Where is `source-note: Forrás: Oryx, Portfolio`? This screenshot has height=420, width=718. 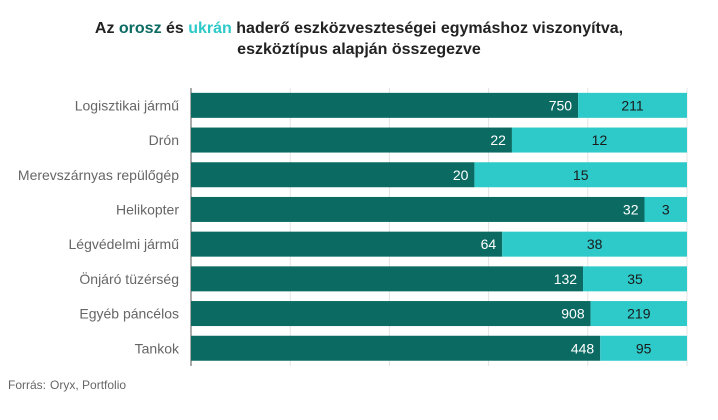
source-note: Forrás: Oryx, Portfolio is located at coordinates (69, 385).